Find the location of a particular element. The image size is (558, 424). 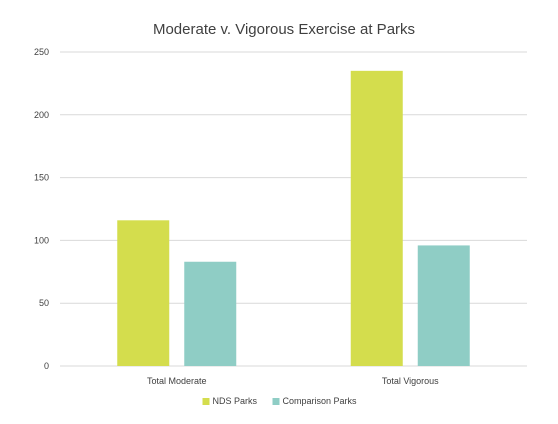

bar-comparison-parks-total-moderate is located at coordinates (210, 313).